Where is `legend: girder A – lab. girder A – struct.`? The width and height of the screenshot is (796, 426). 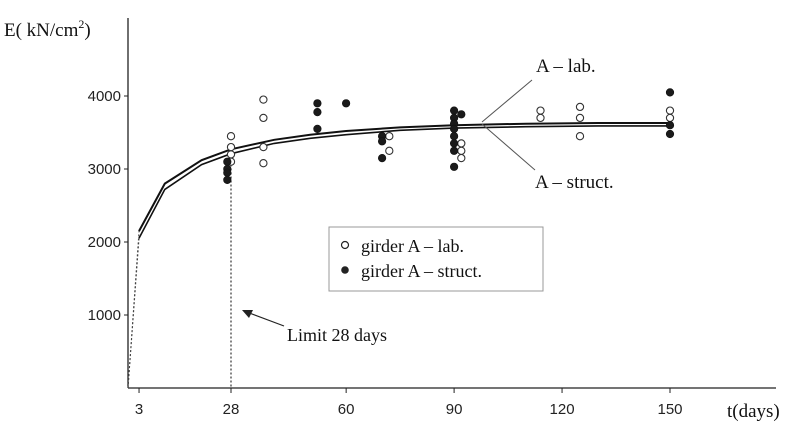
legend: girder A – lab. girder A – struct. is located at coordinates (436, 259).